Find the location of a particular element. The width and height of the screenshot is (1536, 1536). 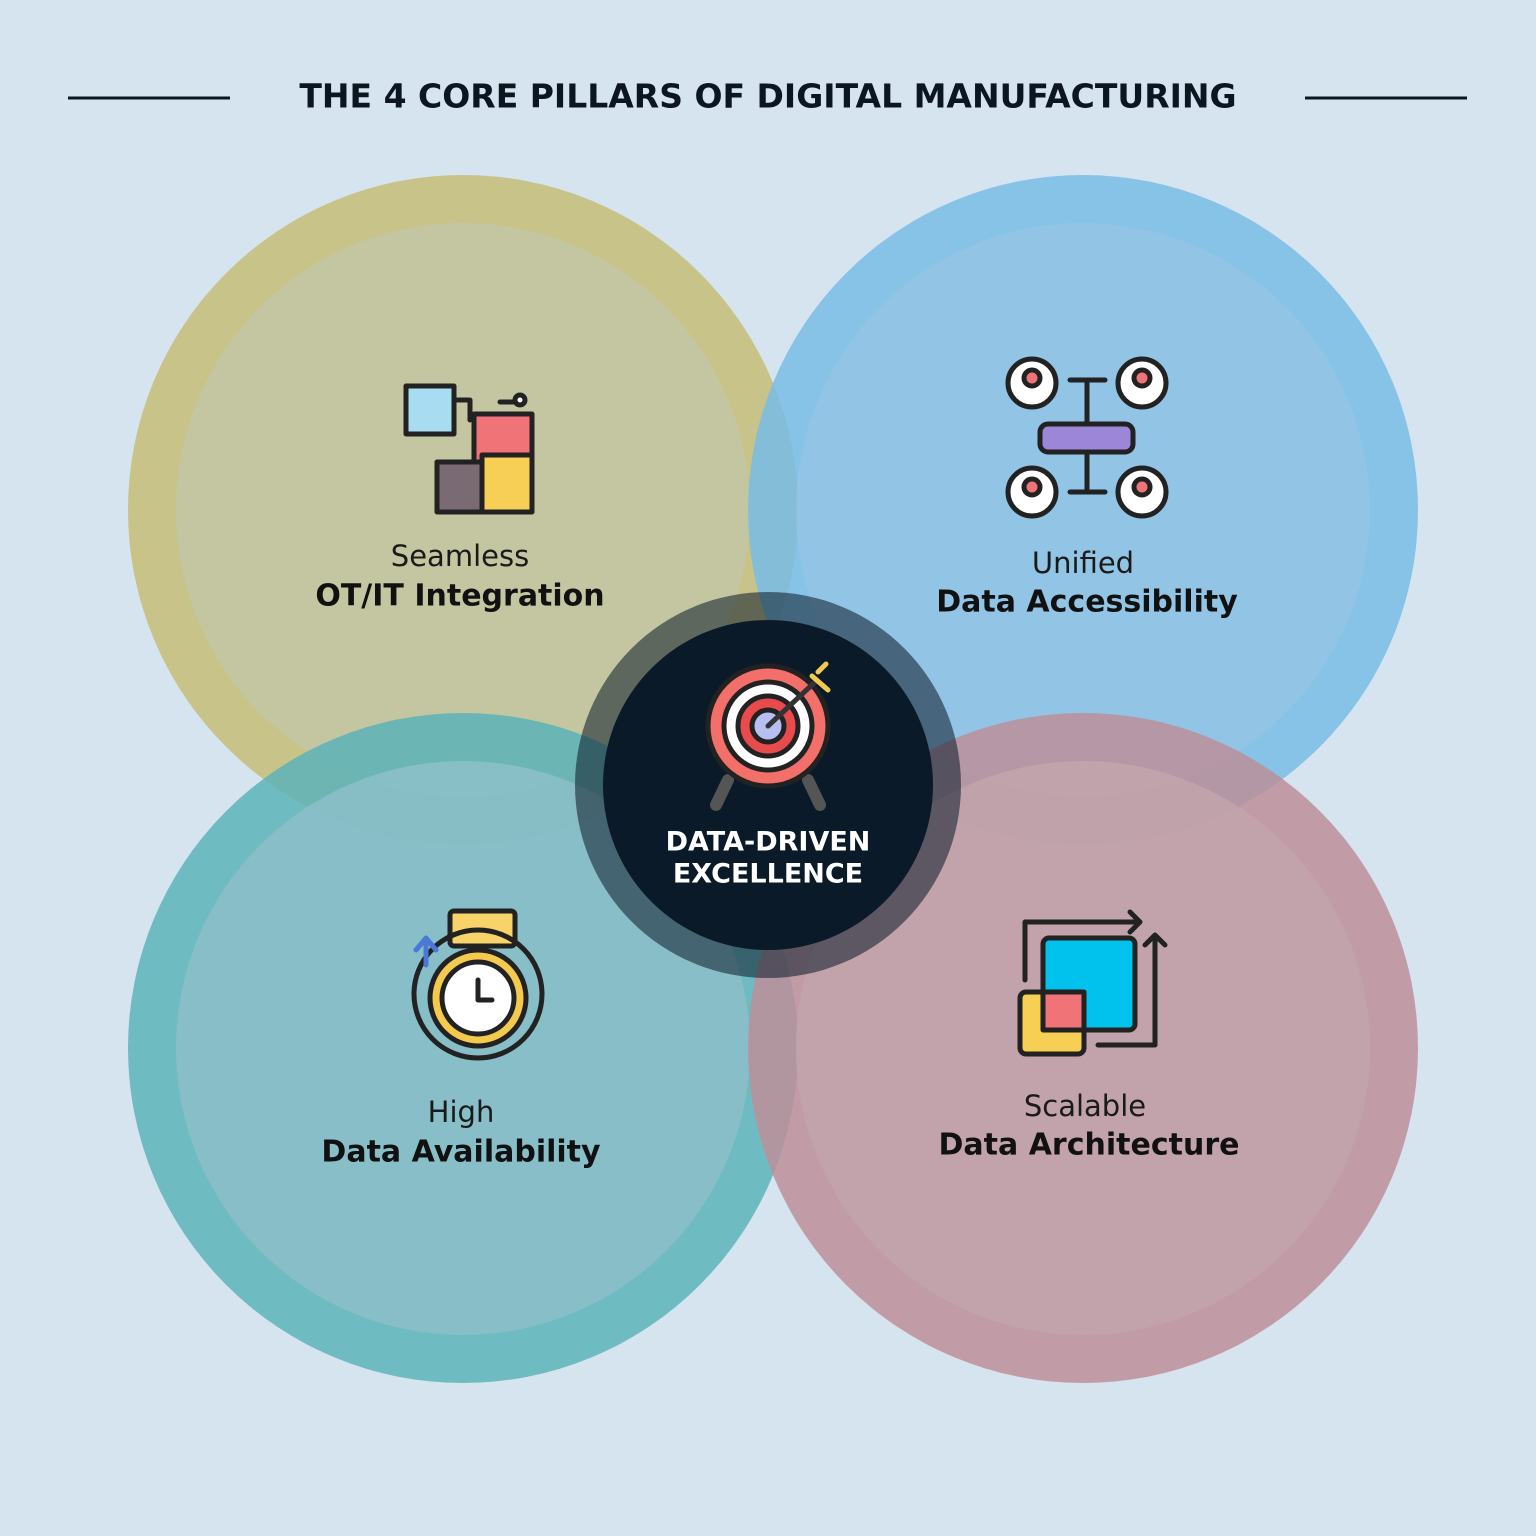

center-label: DATA-DRIVEN is located at coordinates (768, 842).